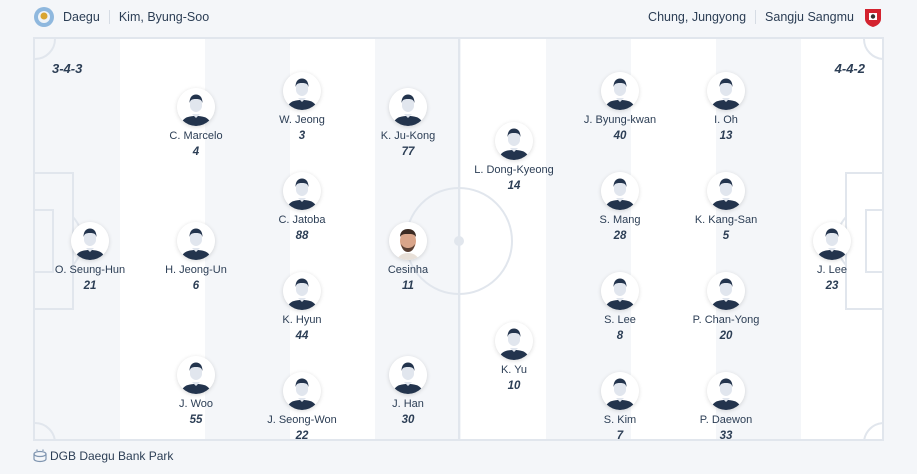 The width and height of the screenshot is (917, 474). Describe the element at coordinates (302, 420) in the screenshot. I see `player-name: J. Seong-Won` at that location.